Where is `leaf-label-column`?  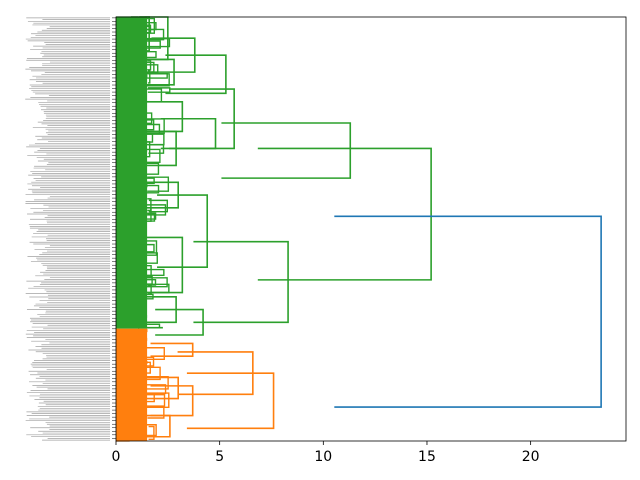
leaf-label-column is located at coordinates (70, 229).